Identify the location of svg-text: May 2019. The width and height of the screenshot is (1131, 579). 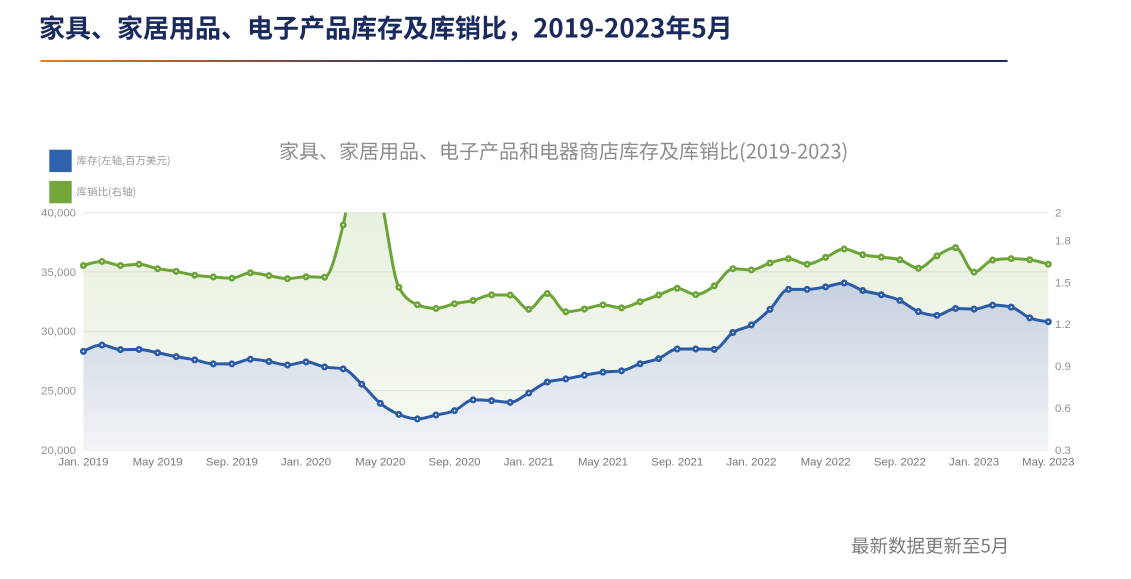
(158, 462).